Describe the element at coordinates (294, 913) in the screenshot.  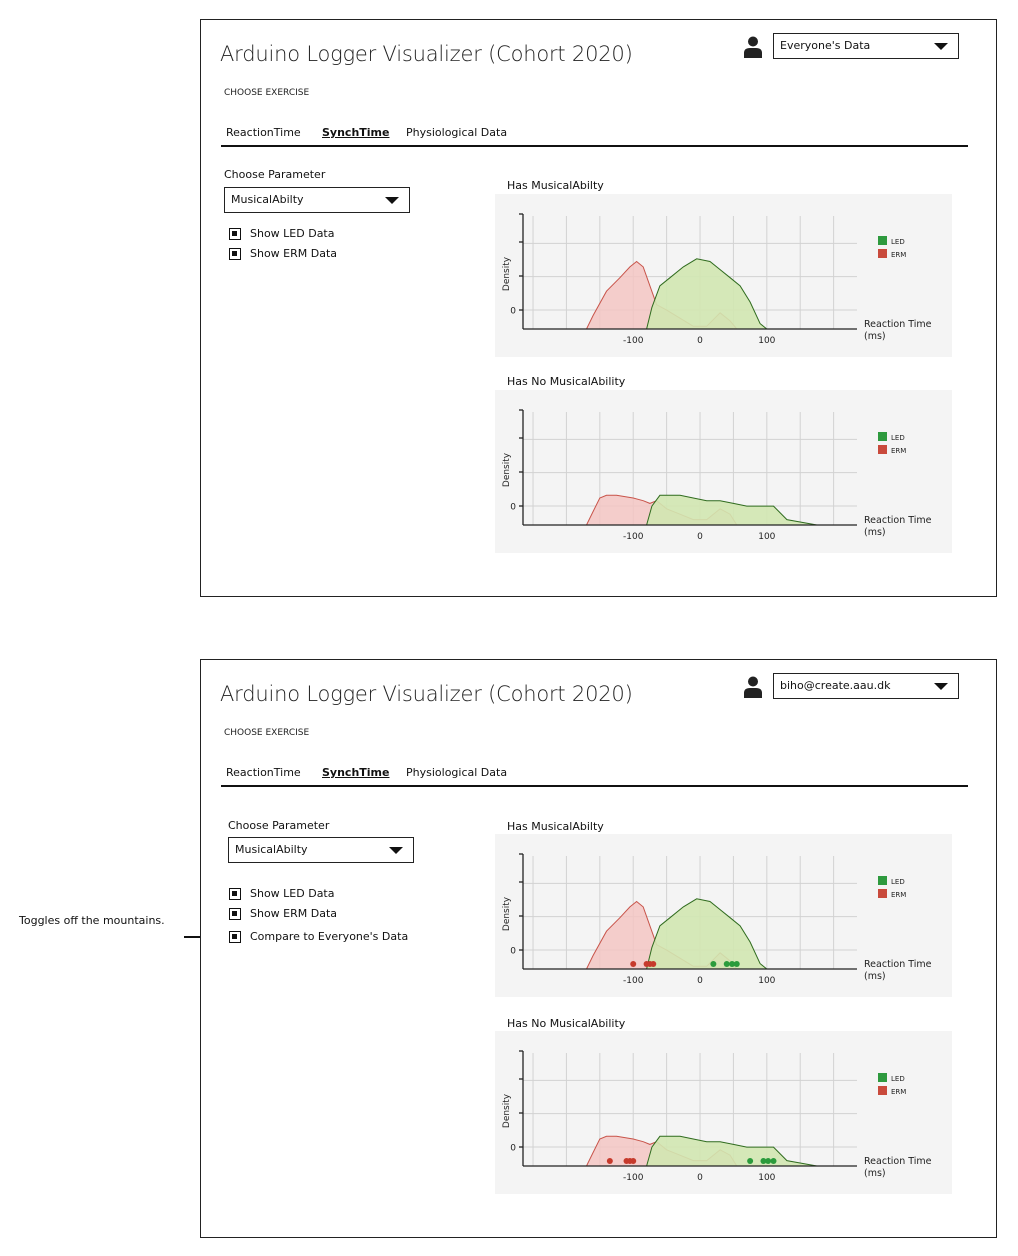
I see `show-erm-label: Show ERM Data` at that location.